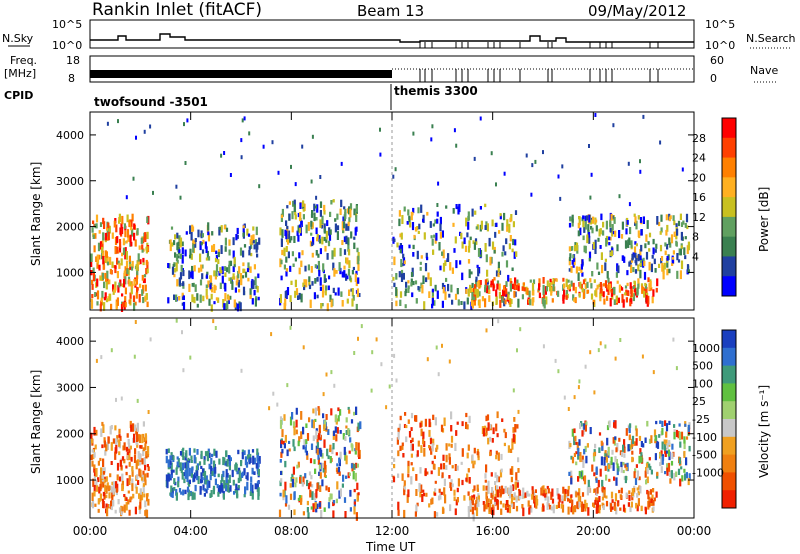 This screenshot has width=800, height=554. What do you see at coordinates (702, 383) in the screenshot?
I see `colorbar-tick-label: 100` at bounding box center [702, 383].